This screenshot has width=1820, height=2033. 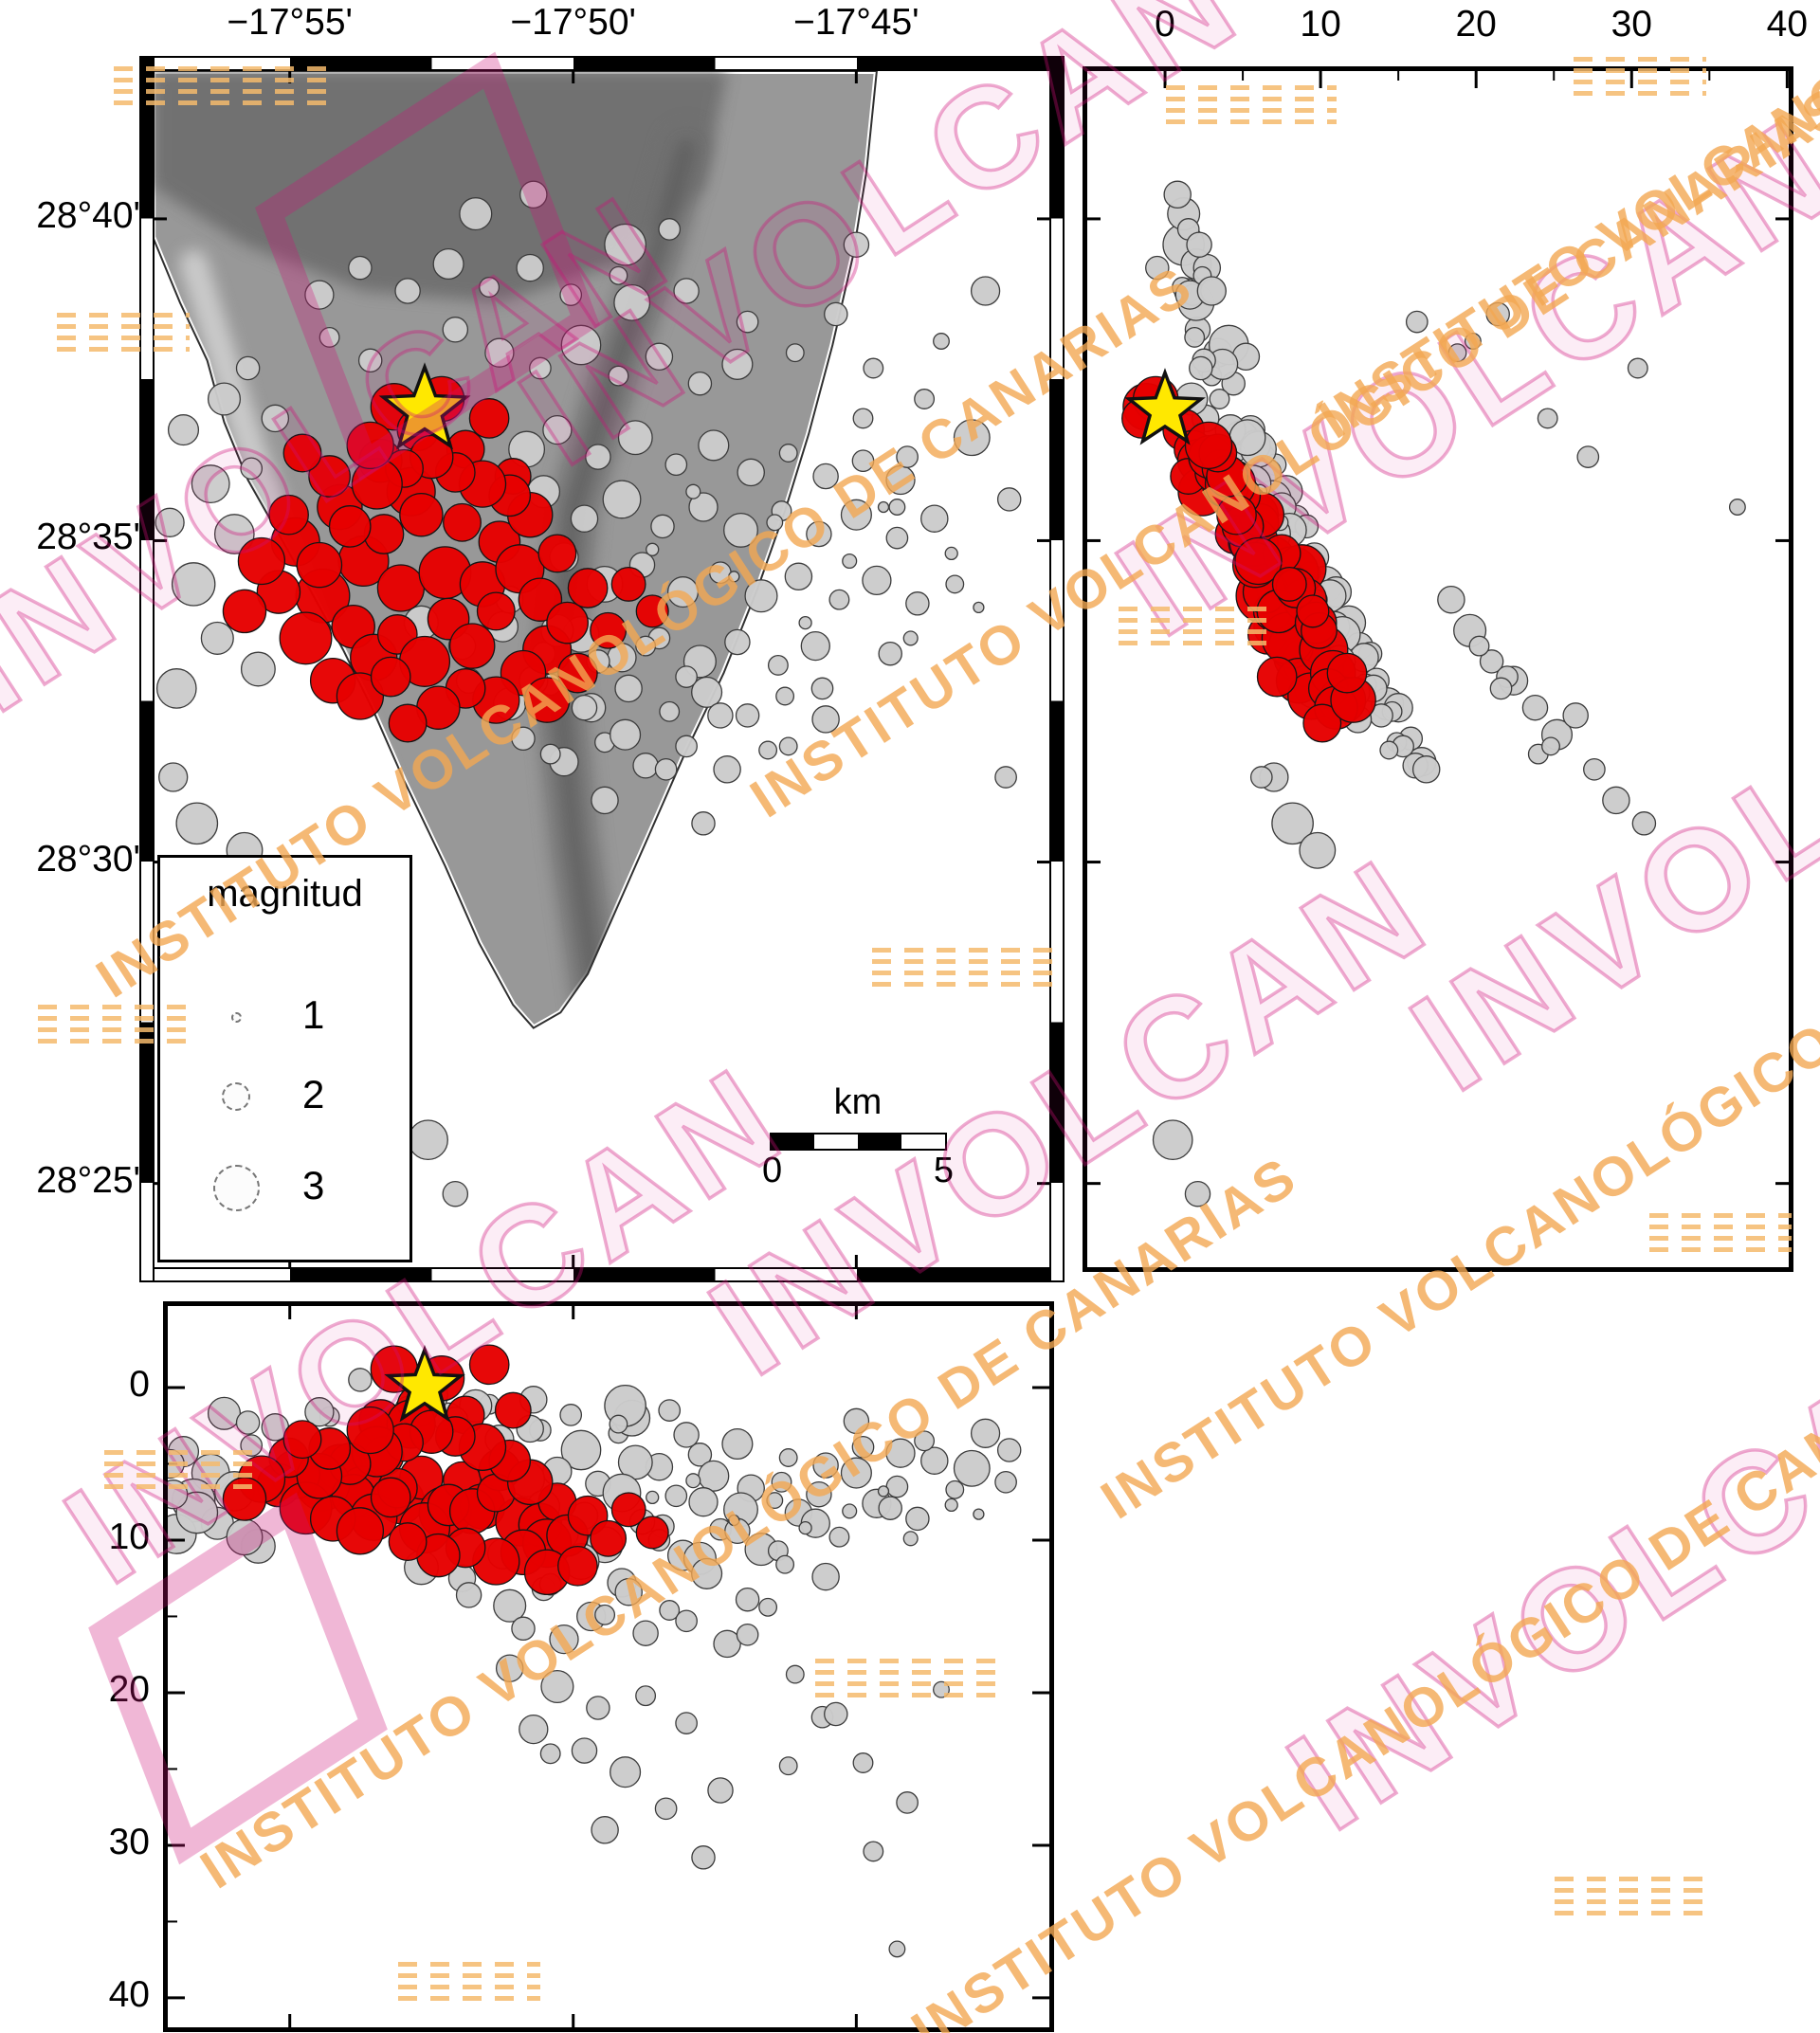 What do you see at coordinates (313, 1094) in the screenshot?
I see `legend-item-label: 2` at bounding box center [313, 1094].